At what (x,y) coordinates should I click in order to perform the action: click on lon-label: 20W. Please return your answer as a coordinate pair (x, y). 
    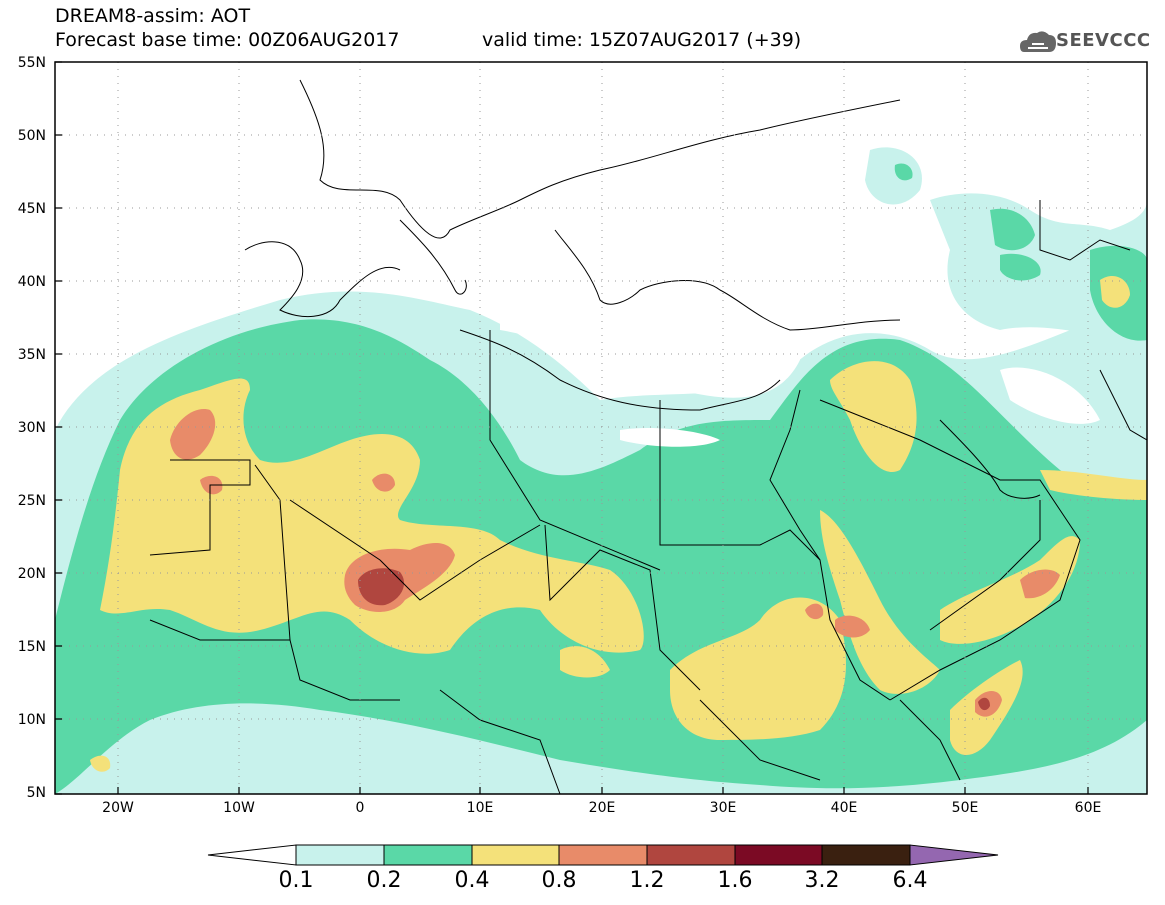
    Looking at the image, I should click on (118, 808).